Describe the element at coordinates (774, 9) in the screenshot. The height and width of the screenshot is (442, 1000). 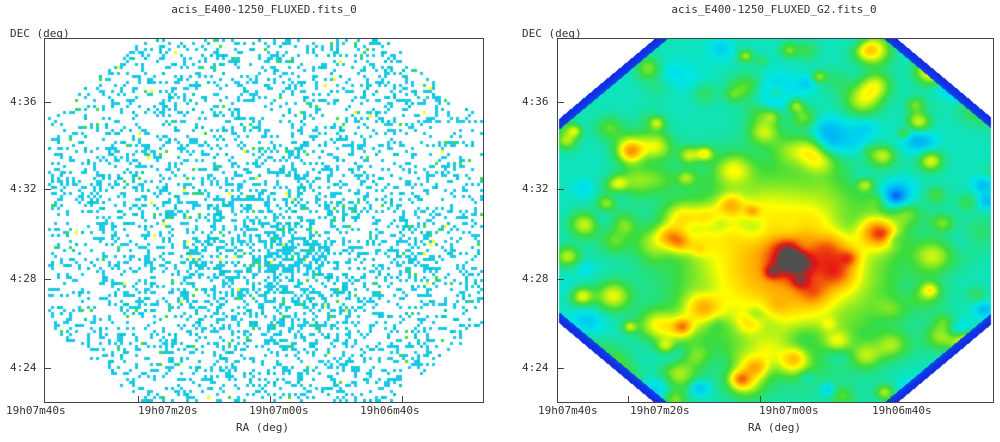
I see `chart-title: acis_E400-1250_FLUXED_G2.fits_0` at that location.